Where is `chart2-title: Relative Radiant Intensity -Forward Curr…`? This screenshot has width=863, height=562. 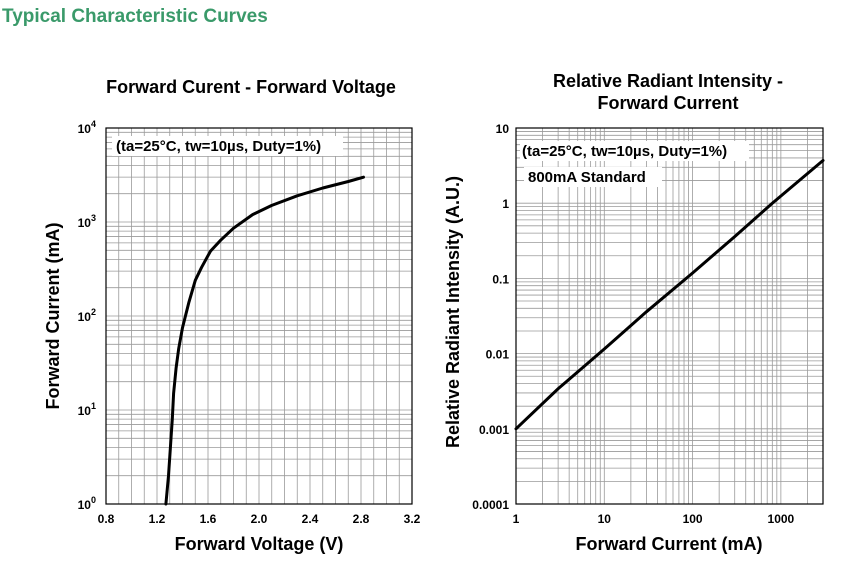 chart2-title: Relative Radiant Intensity -Forward Curr… is located at coordinates (668, 92).